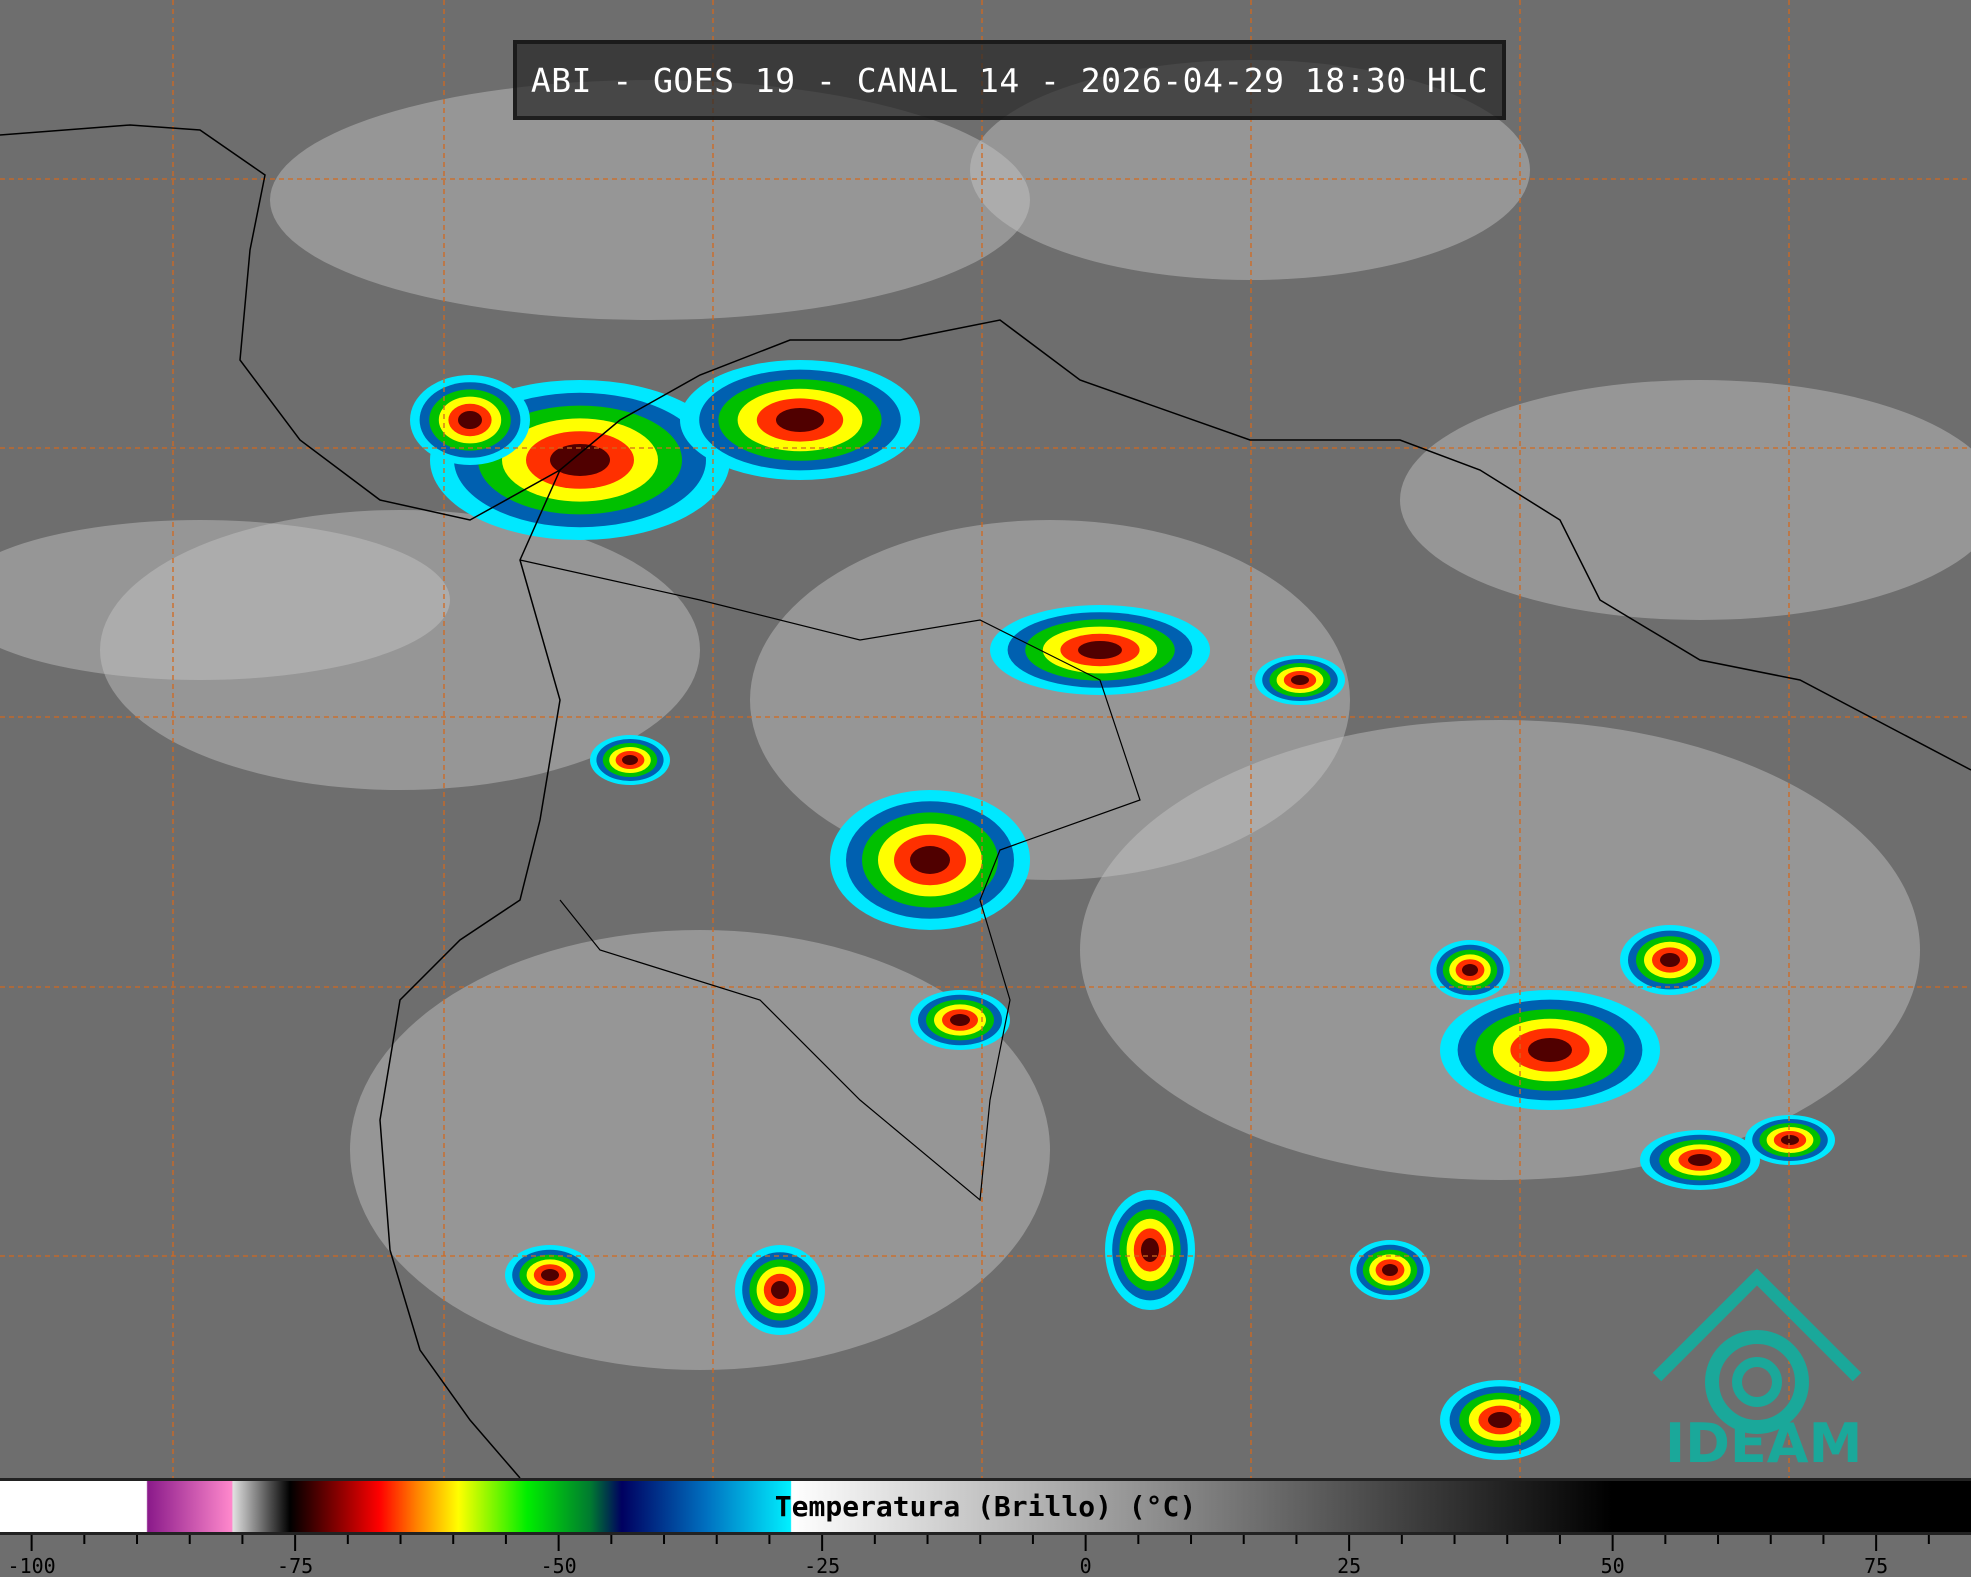 The image size is (1971, 1577). What do you see at coordinates (559, 1565) in the screenshot?
I see `tick-label: -50` at bounding box center [559, 1565].